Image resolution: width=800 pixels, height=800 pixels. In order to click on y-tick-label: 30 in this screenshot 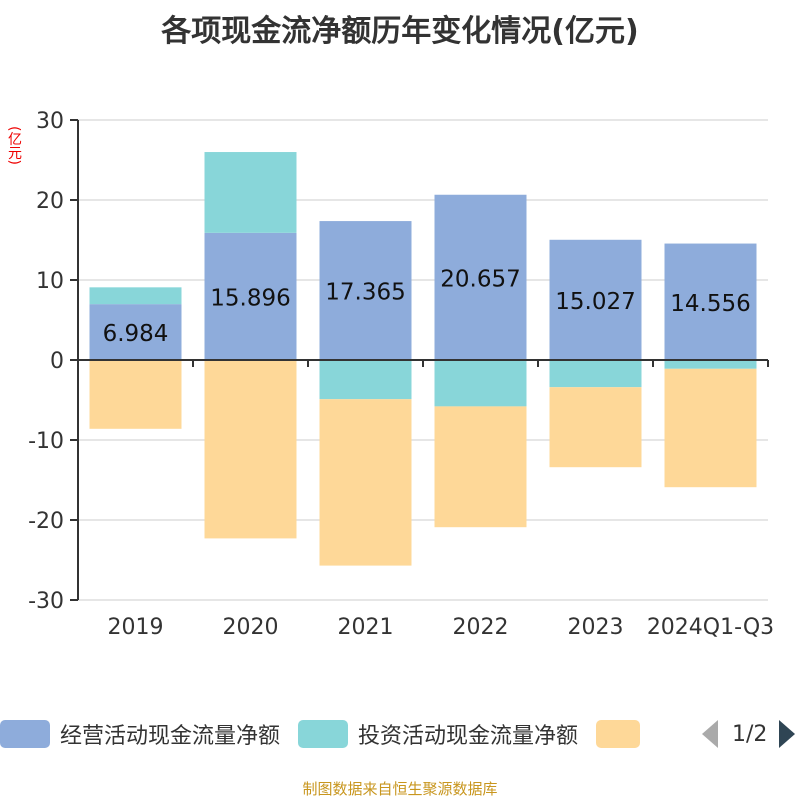, I will do `click(50, 121)`.